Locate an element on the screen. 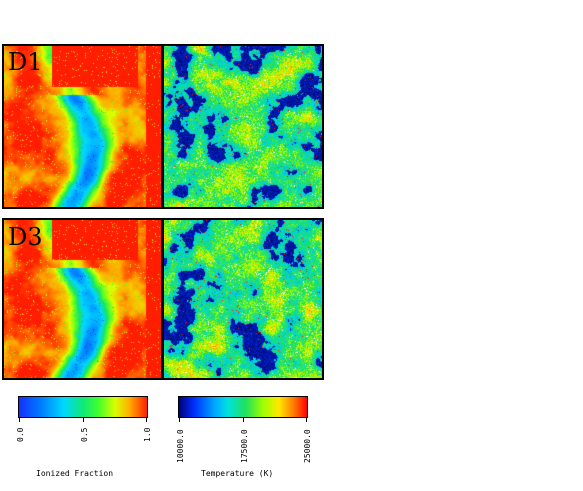 Image resolution: width=583 pixels, height=491 pixels. panel-d1-temperature-map is located at coordinates (243, 126).